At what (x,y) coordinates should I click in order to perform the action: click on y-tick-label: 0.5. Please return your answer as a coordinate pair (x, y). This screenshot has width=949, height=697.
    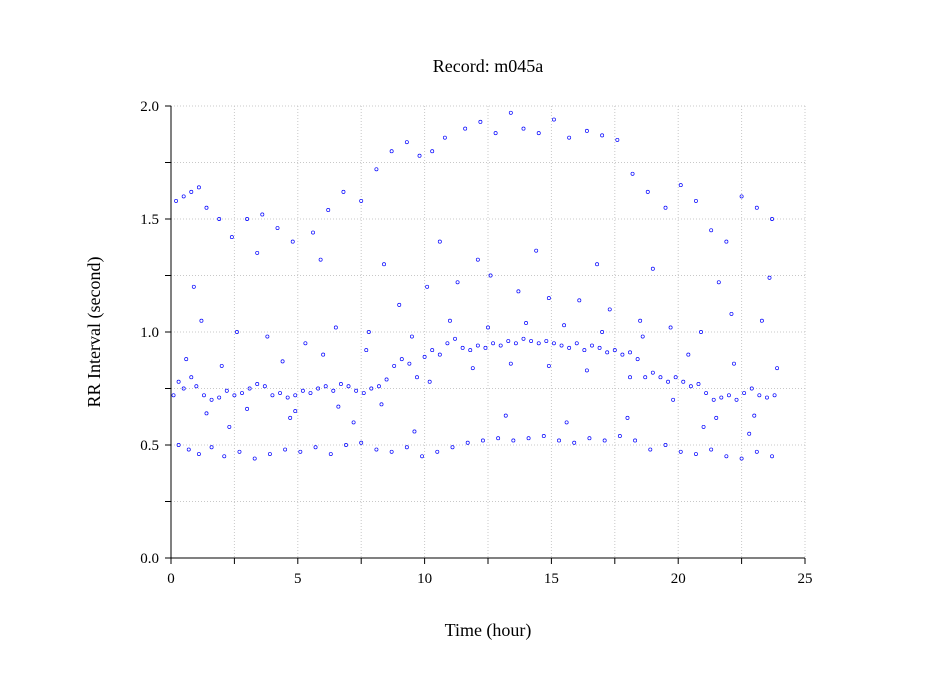
    Looking at the image, I should click on (149, 446).